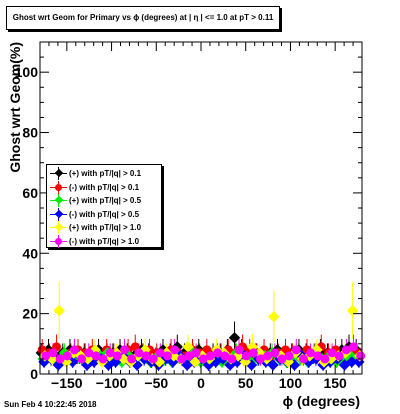  I want to click on legend-entry: (-) with pT/|q| > 1.0, so click(104, 241).